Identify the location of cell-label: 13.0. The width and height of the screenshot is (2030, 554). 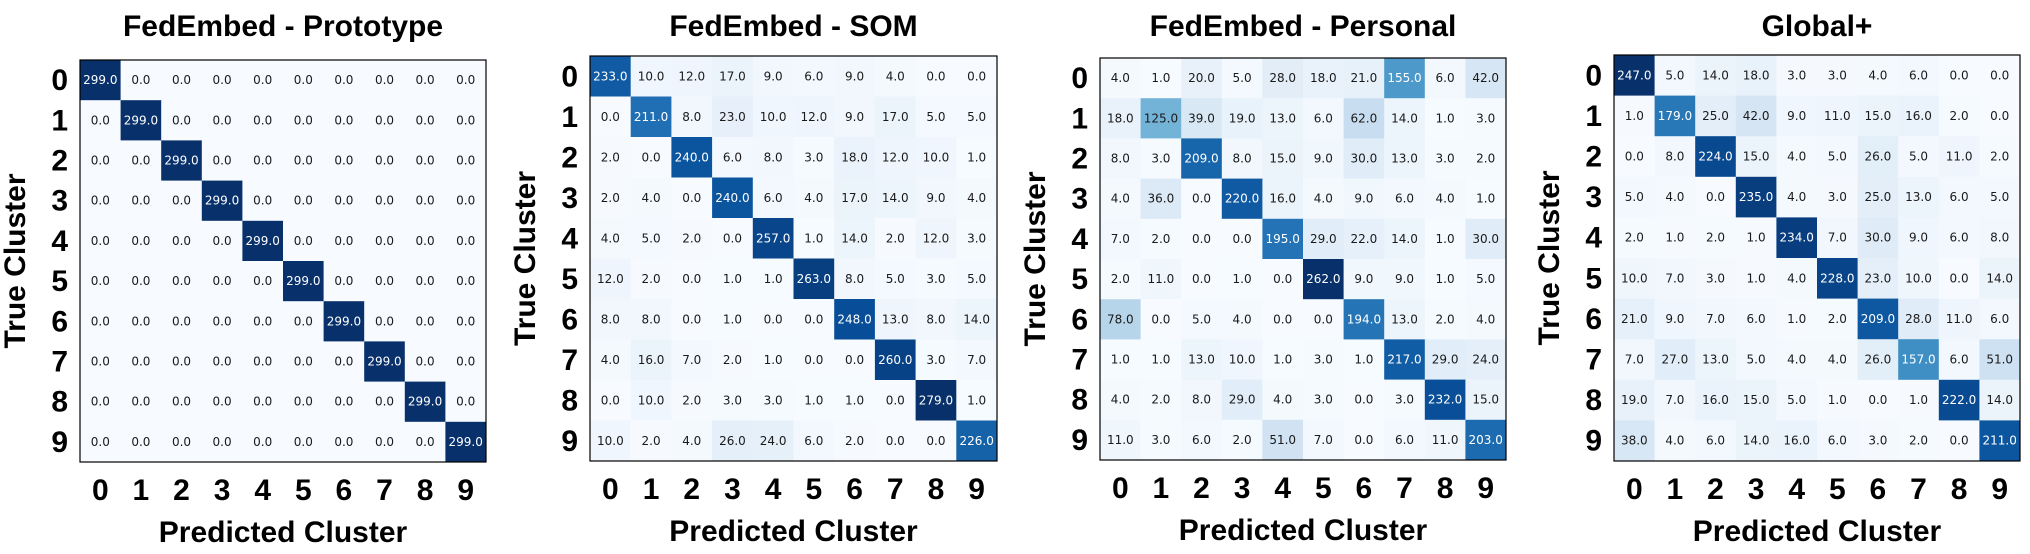
(1715, 360).